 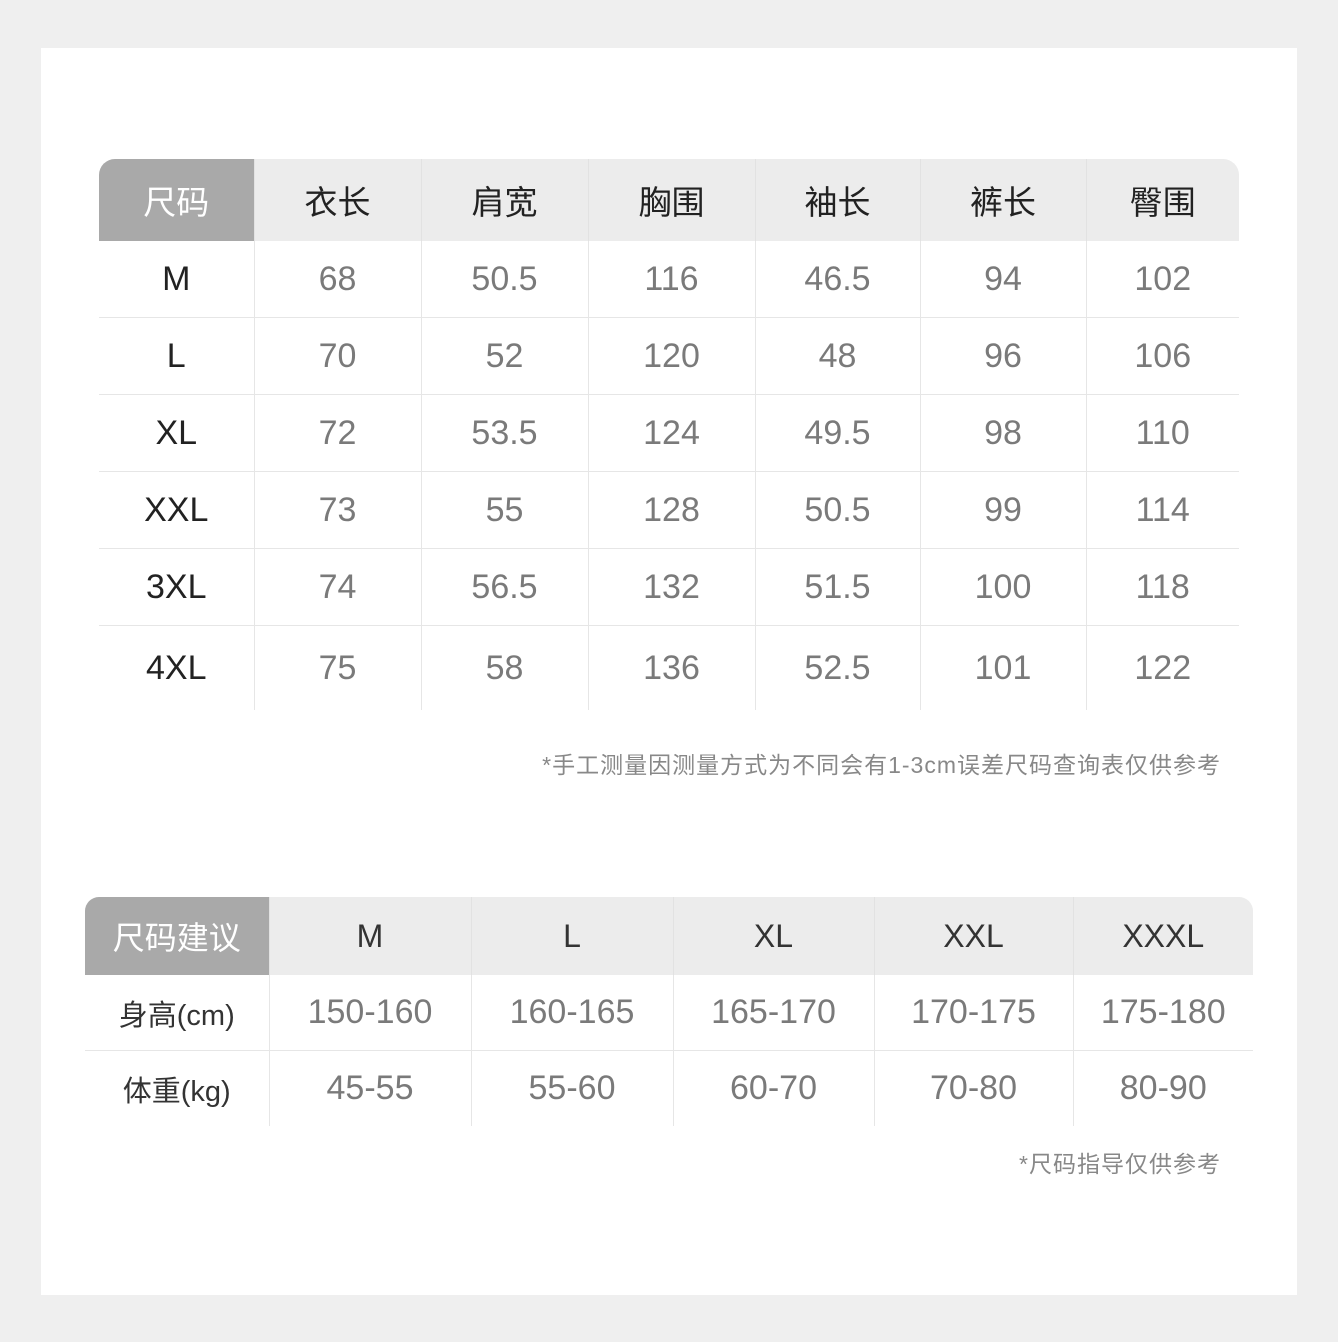 I want to click on table-row: 3XL 74 56.5 132 51.5 100 118, so click(x=669, y=587).